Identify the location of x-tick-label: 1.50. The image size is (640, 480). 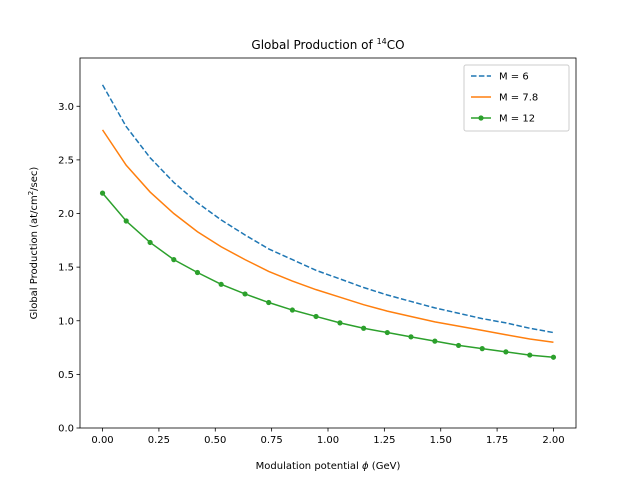
(441, 440).